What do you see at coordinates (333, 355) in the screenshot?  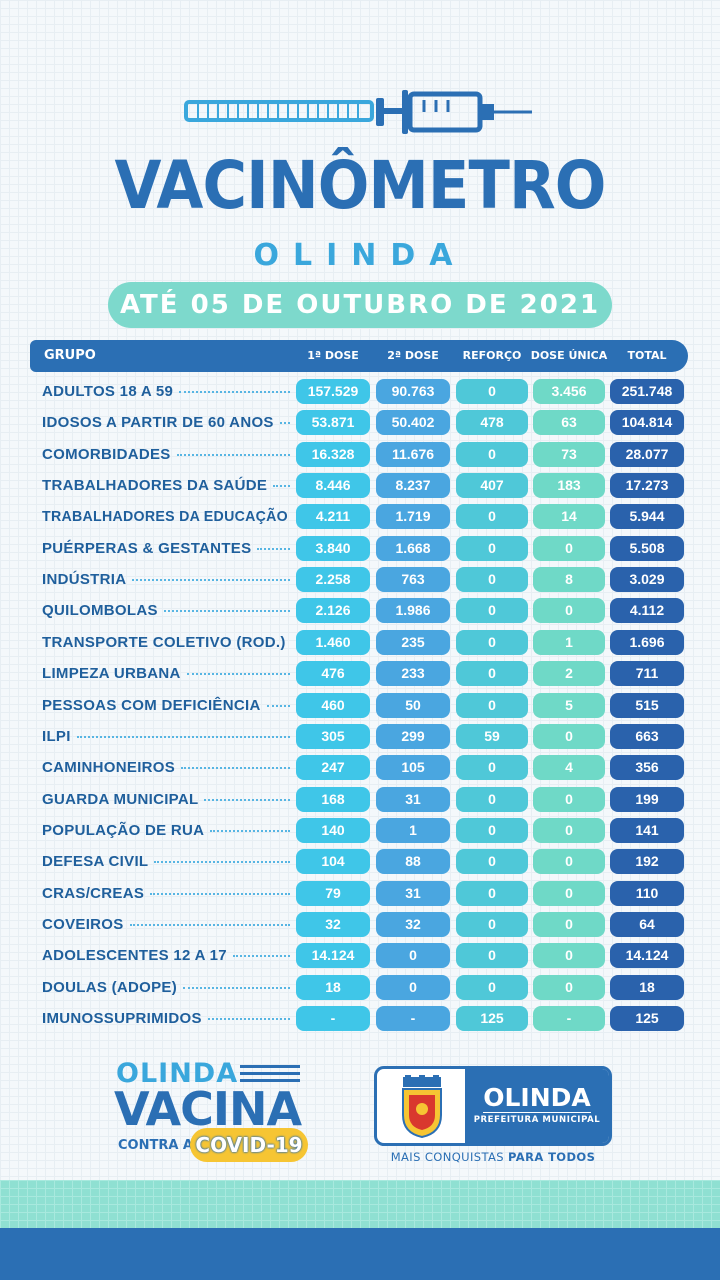 I see `column-header-dose1: 1ª DOSE` at bounding box center [333, 355].